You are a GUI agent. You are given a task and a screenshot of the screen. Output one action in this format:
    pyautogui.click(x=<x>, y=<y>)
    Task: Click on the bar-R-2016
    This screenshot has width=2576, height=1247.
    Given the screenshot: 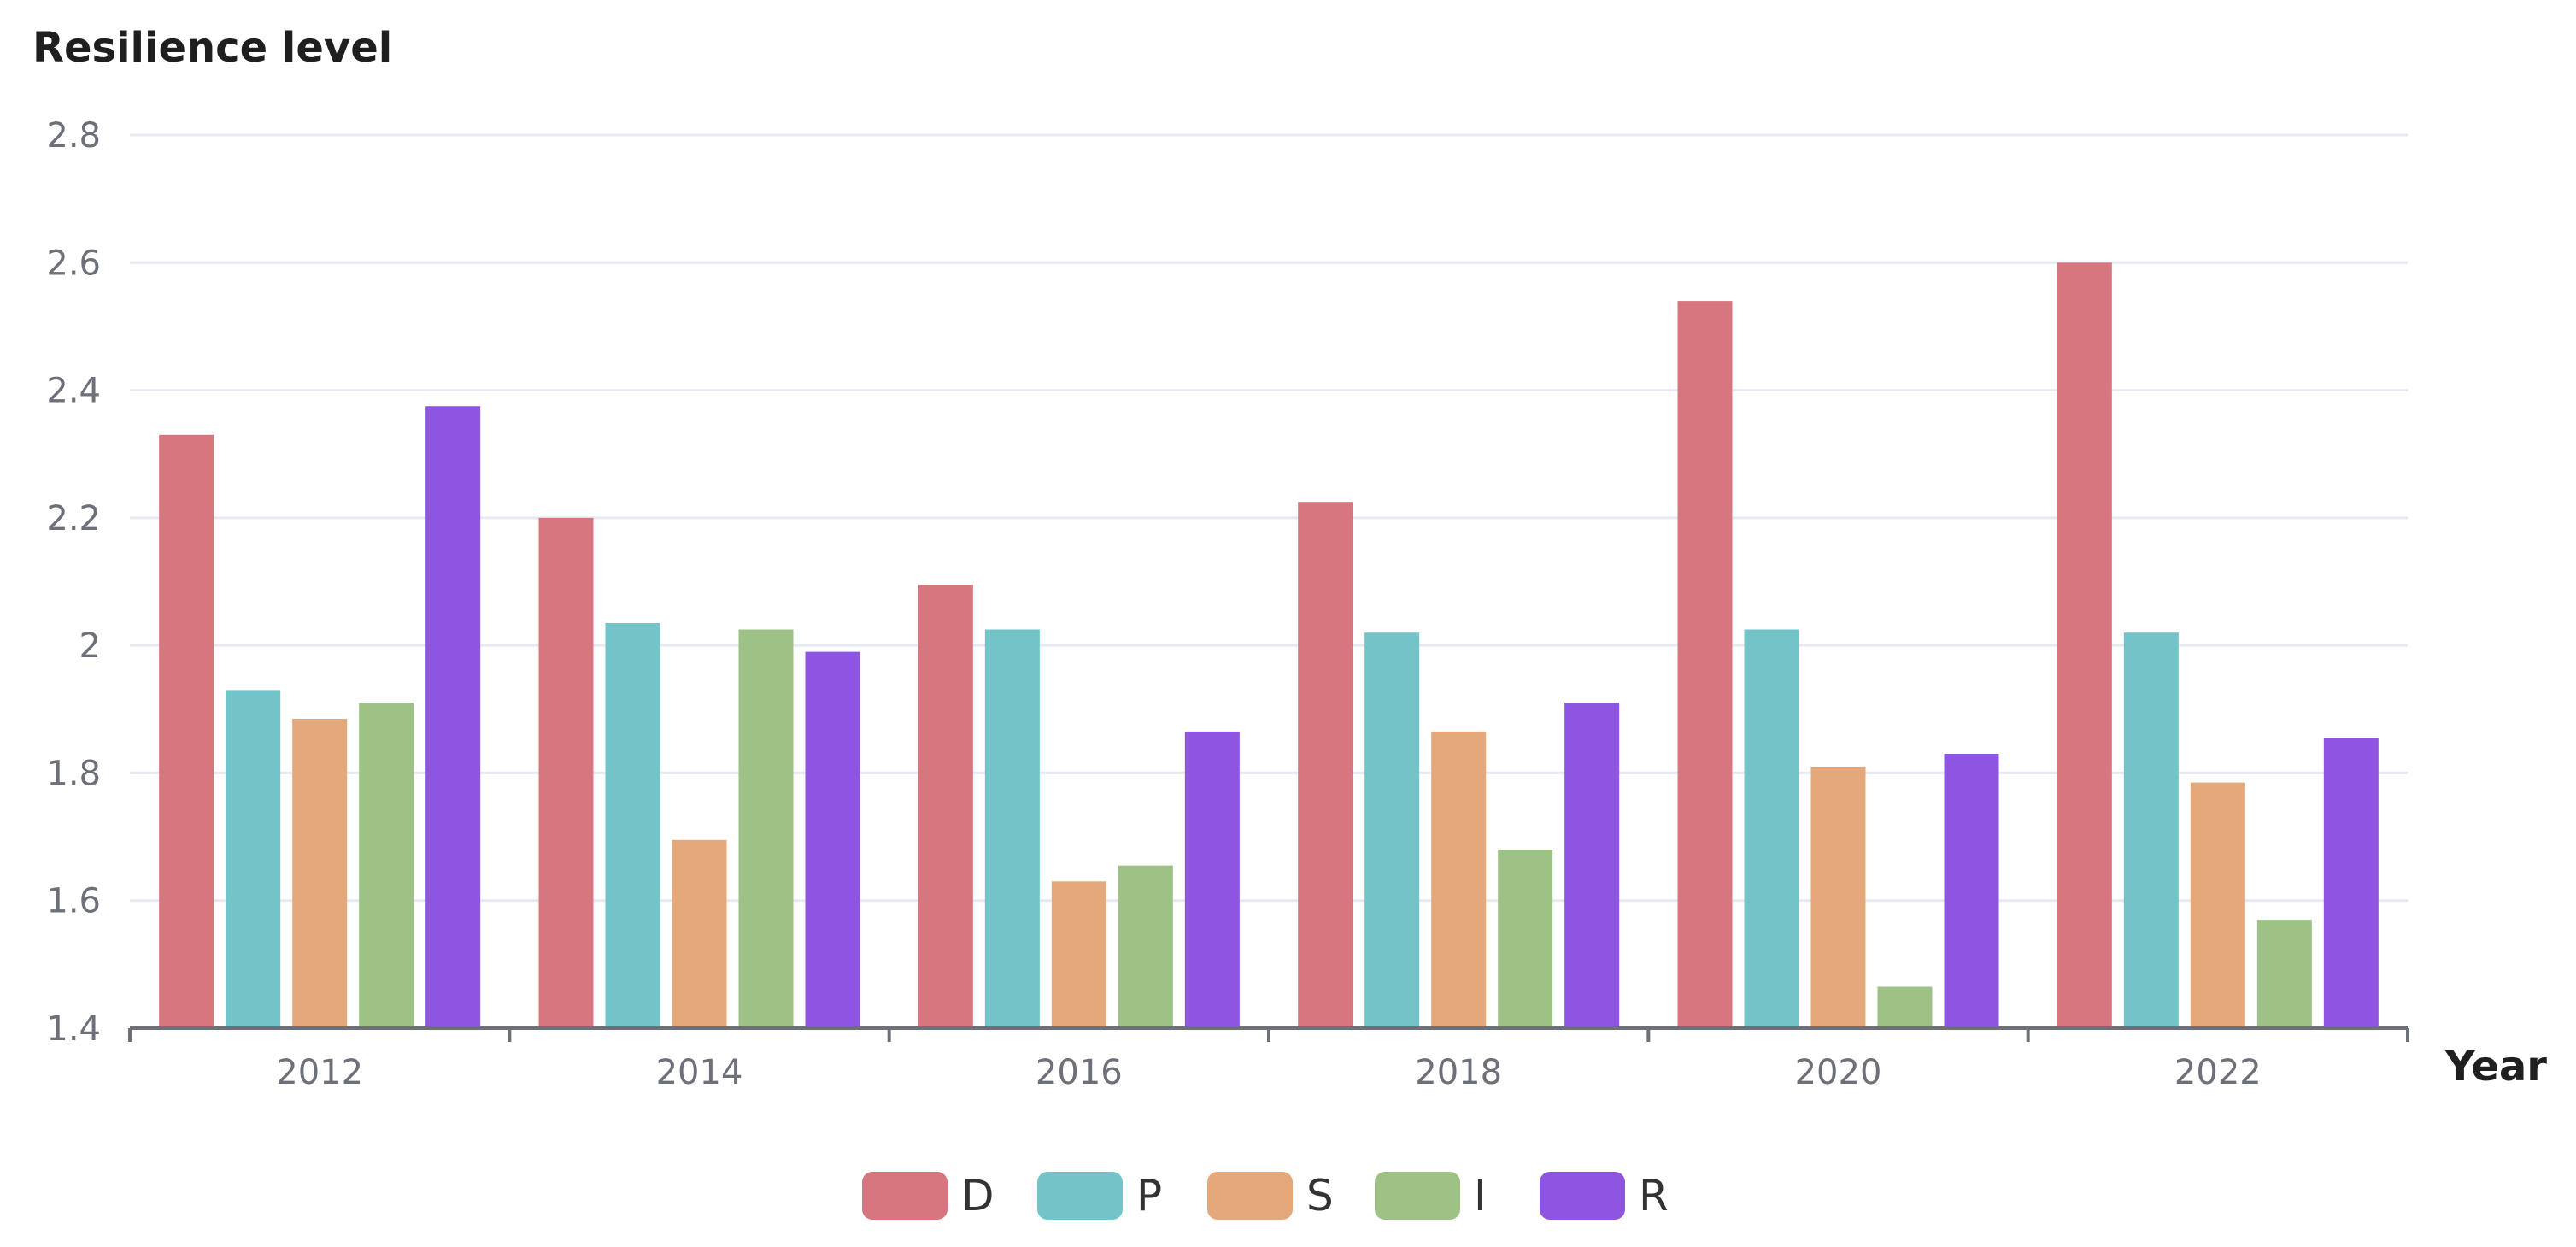 What is the action you would take?
    pyautogui.click(x=1212, y=879)
    